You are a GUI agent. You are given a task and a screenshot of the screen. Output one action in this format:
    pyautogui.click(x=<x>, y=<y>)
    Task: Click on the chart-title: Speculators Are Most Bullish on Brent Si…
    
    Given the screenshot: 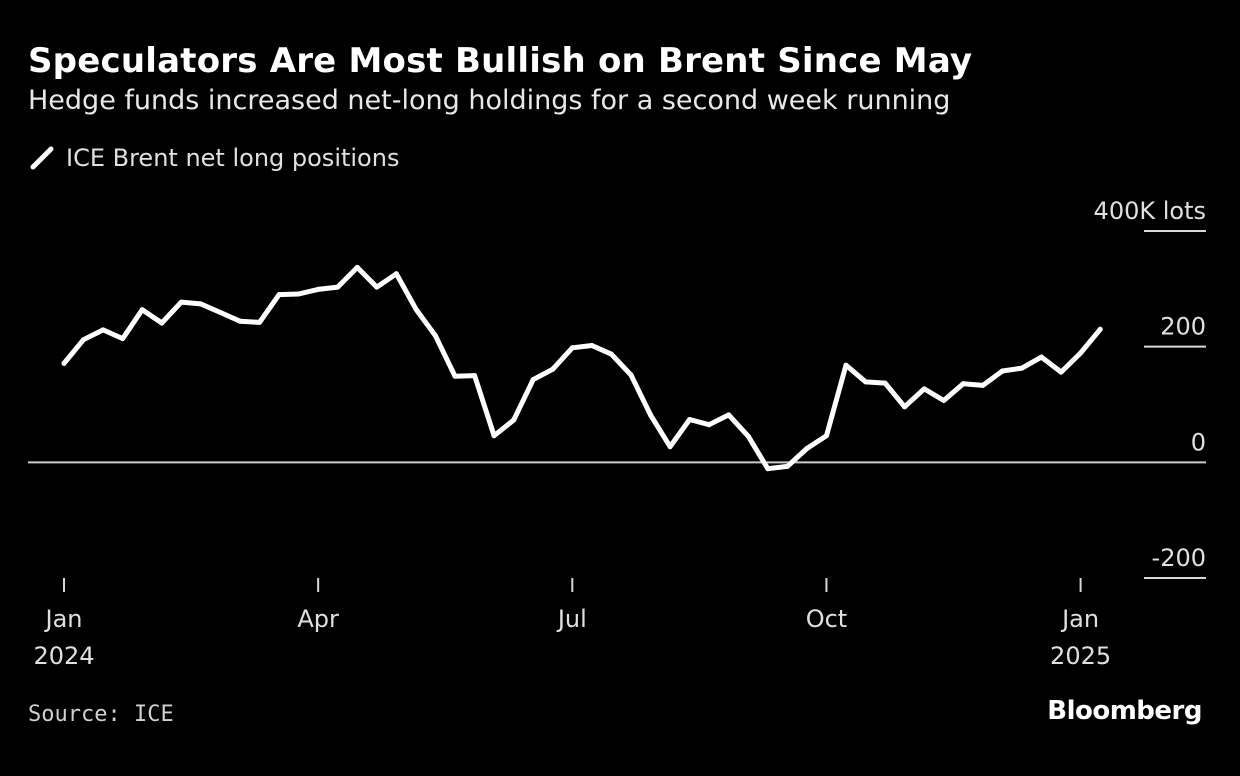 What is the action you would take?
    pyautogui.click(x=500, y=61)
    